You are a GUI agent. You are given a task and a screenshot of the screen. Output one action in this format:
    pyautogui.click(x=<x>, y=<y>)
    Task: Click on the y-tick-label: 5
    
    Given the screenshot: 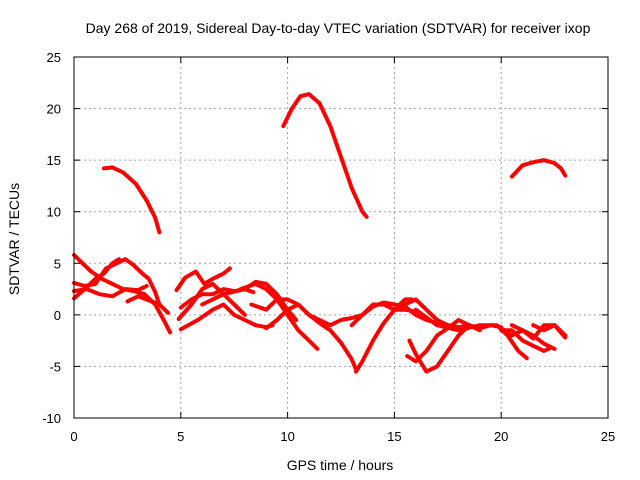 What is the action you would take?
    pyautogui.click(x=57, y=263)
    